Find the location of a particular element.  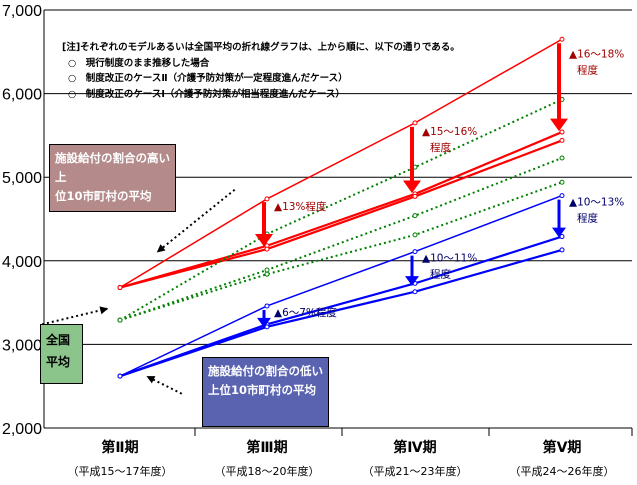

callout-bottom10-line1: 施設給付の割合の低い is located at coordinates (265, 371).